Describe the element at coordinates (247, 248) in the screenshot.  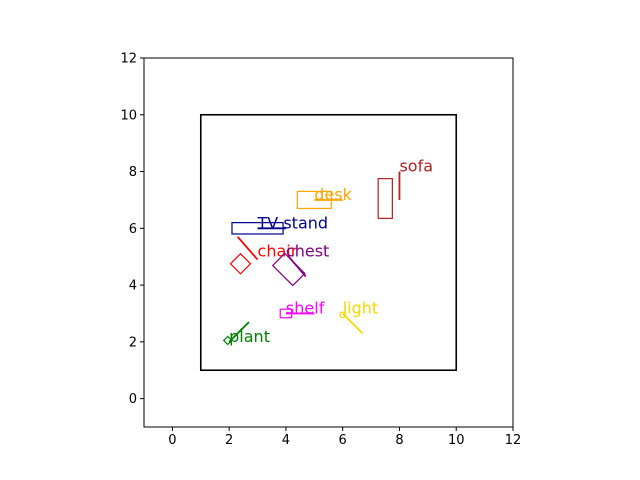
I see `chair-direction-line` at that location.